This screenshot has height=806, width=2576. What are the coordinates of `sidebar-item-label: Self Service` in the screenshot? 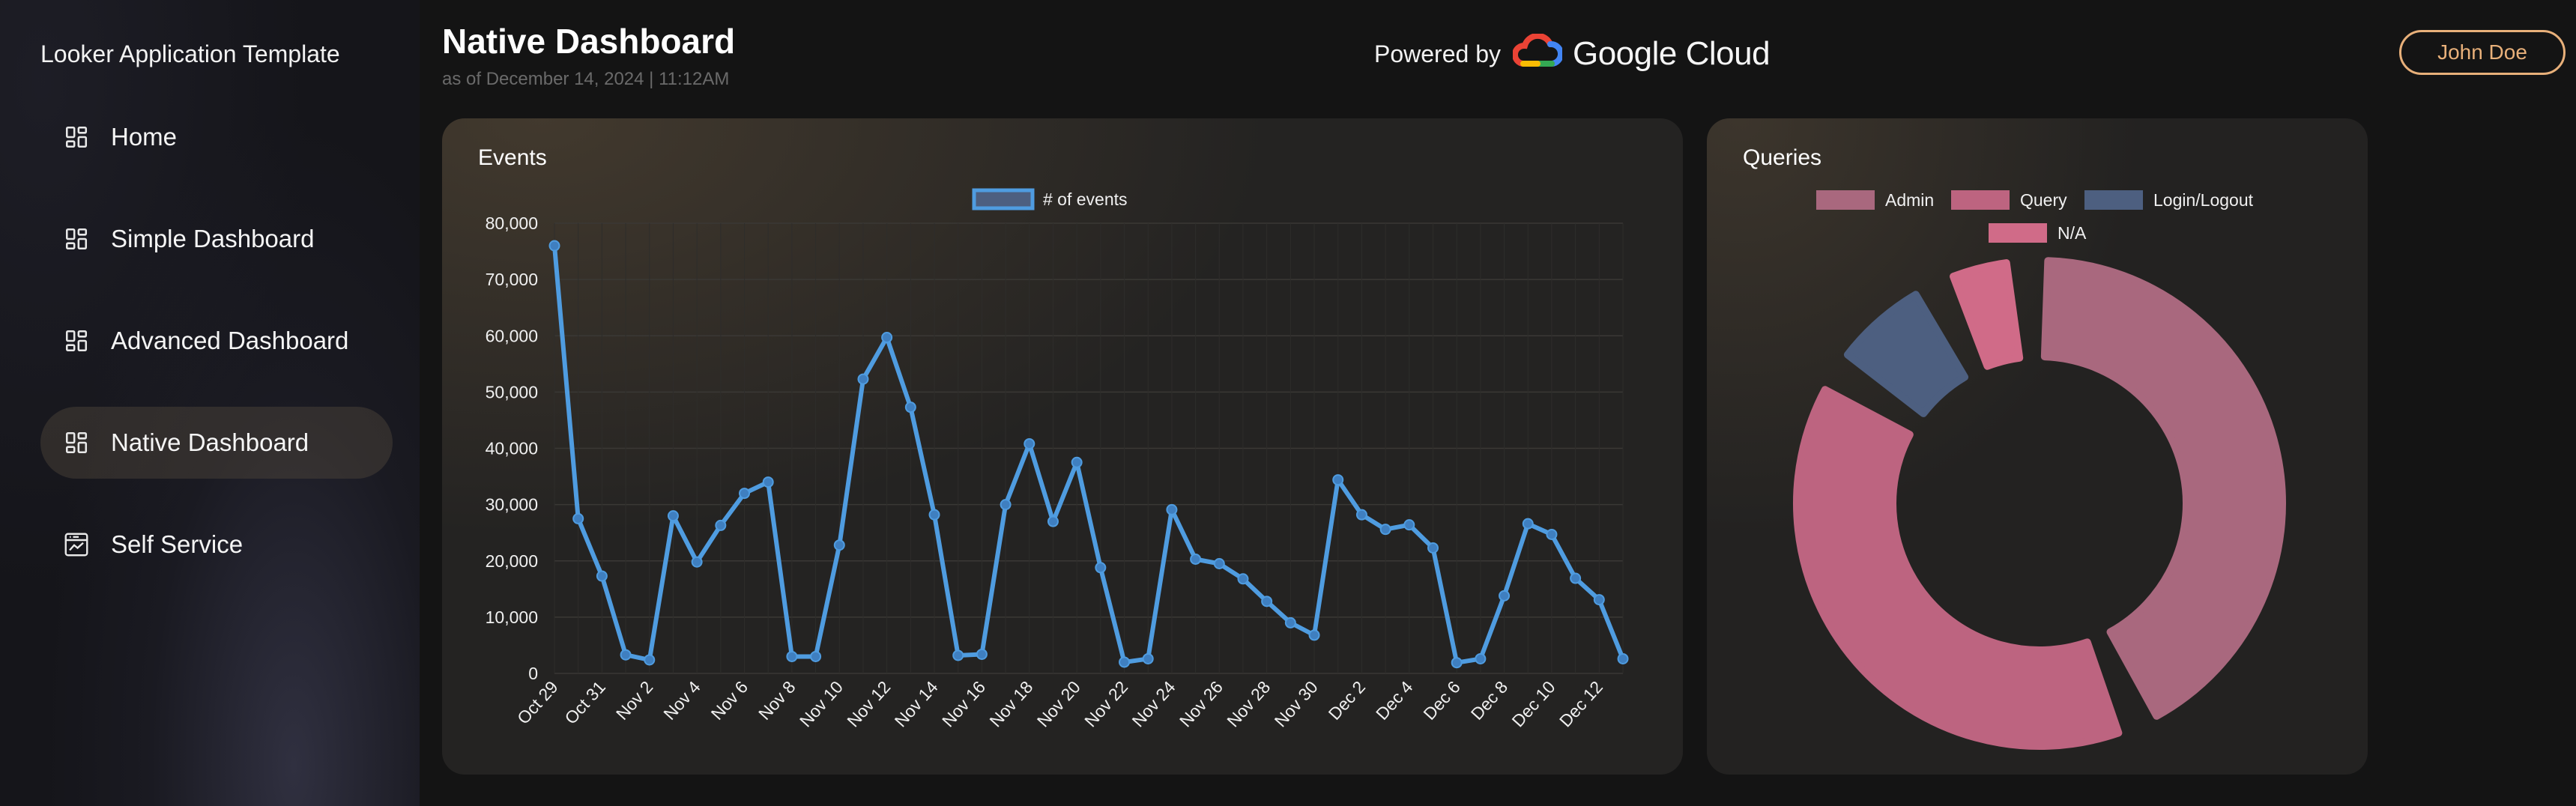 It's located at (177, 544).